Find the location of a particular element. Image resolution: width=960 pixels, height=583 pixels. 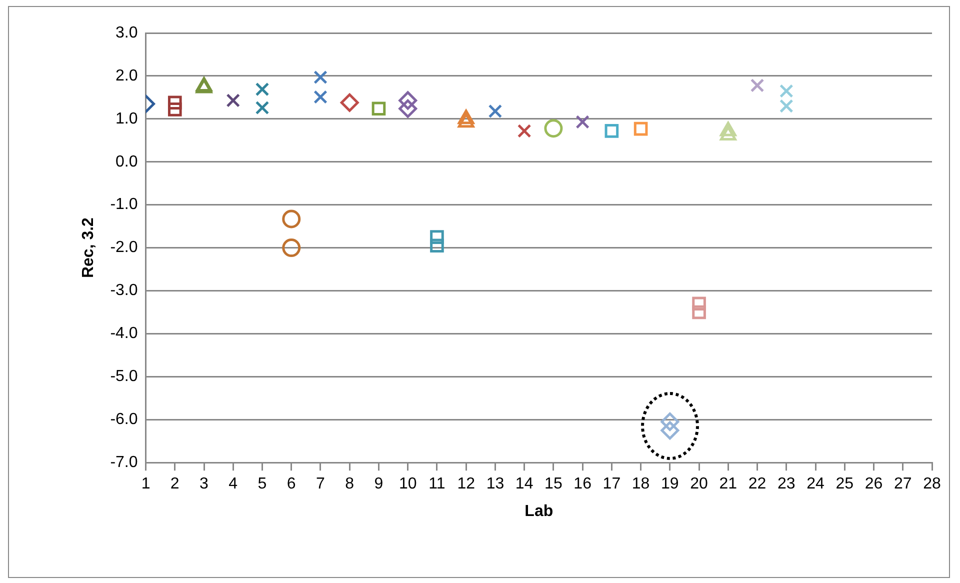

y-tick-label: 2.0 is located at coordinates (127, 75).